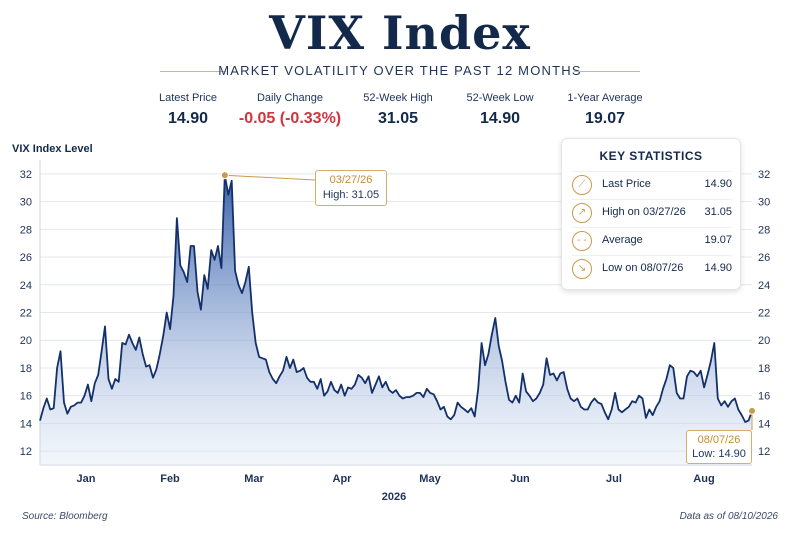  Describe the element at coordinates (719, 454) in the screenshot. I see `low-callout-text: Low: 14.90` at that location.